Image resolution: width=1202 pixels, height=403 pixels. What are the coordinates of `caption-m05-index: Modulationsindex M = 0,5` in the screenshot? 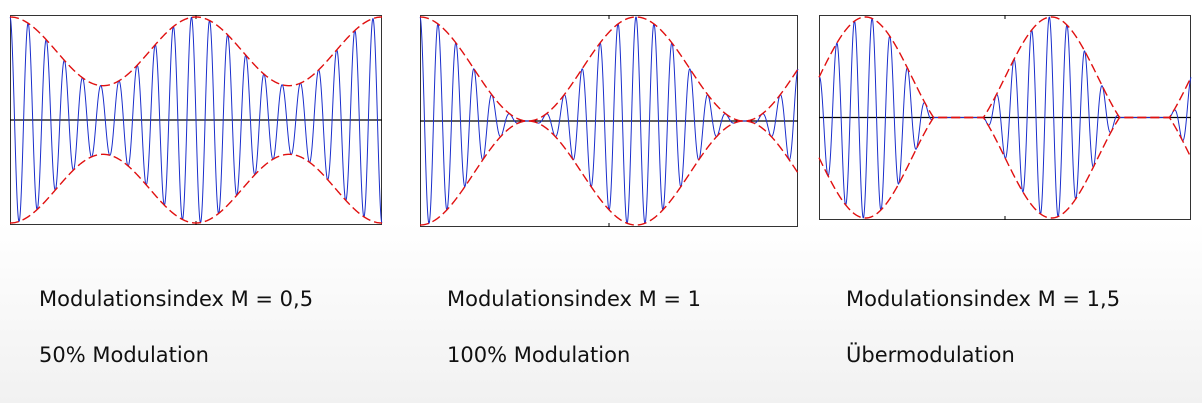 It's located at (176, 299).